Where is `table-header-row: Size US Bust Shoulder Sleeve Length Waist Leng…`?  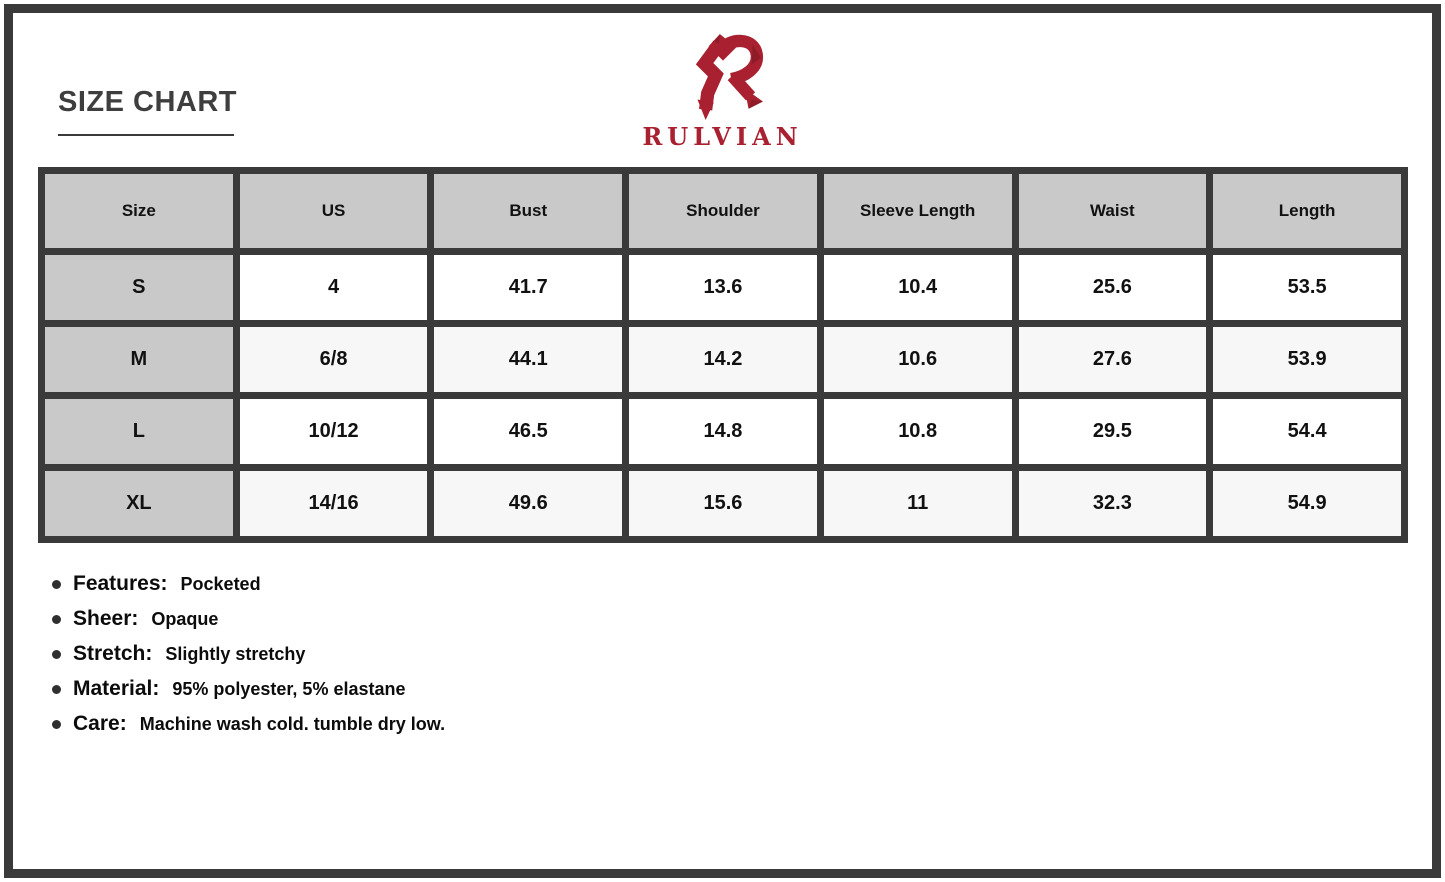 table-header-row: Size US Bust Shoulder Sleeve Length Waist Leng… is located at coordinates (723, 211).